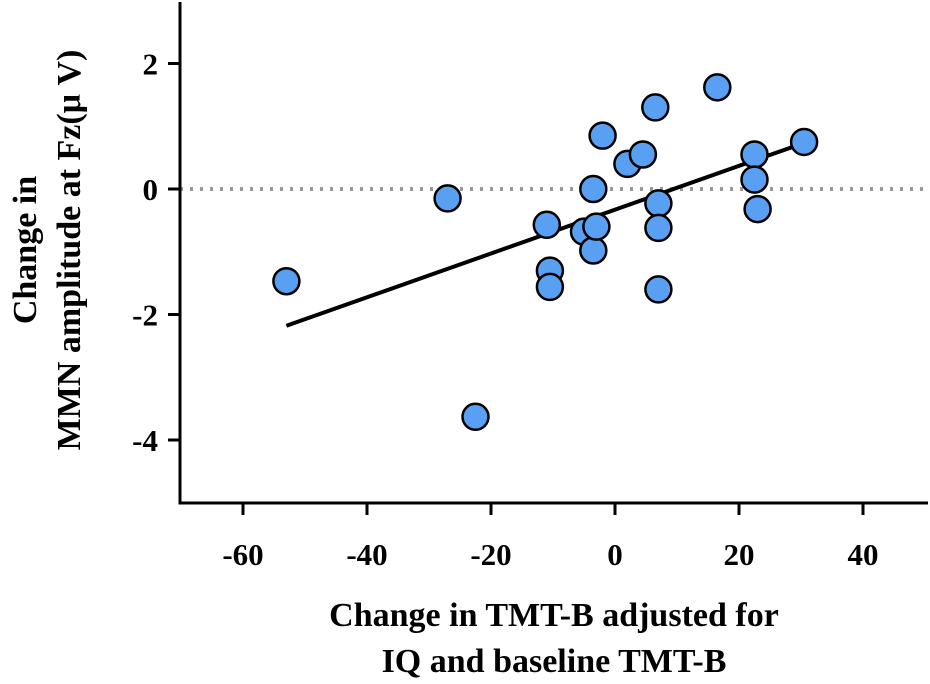  I want to click on x-tick-label: 40, so click(863, 554).